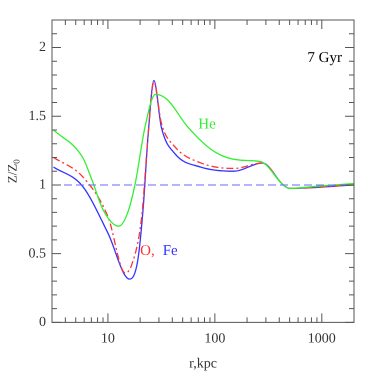 This screenshot has height=374, width=374. Describe the element at coordinates (42, 185) in the screenshot. I see `y-tick-label: 1` at that location.